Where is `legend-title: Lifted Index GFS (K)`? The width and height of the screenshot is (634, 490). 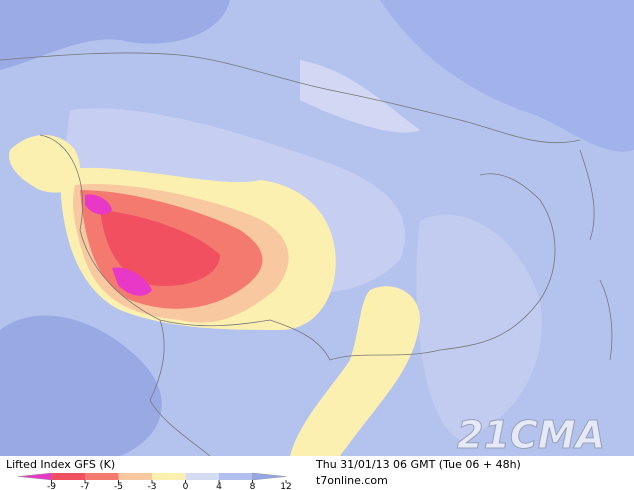
legend-title: Lifted Index GFS (K) is located at coordinates (60, 464).